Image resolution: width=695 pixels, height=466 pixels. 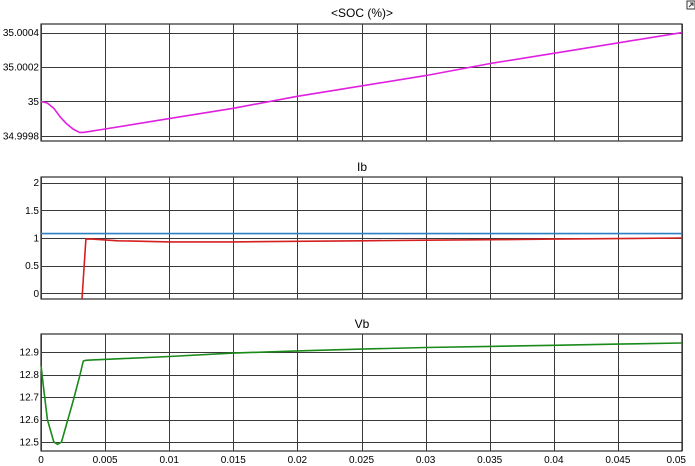 What do you see at coordinates (21, 136) in the screenshot?
I see `y-tick-label: 34.9998` at bounding box center [21, 136].